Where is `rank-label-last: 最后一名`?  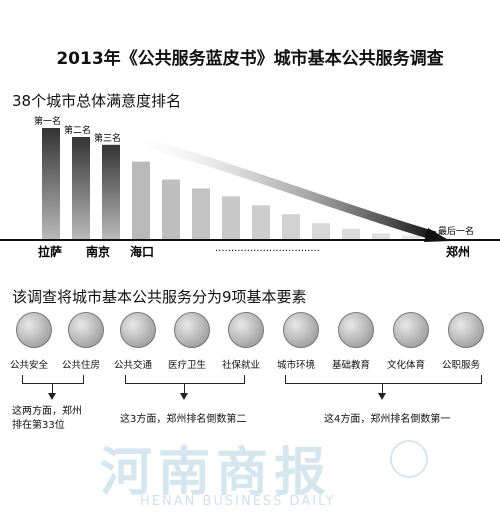
rank-label-last: 最后一名 is located at coordinates (456, 231).